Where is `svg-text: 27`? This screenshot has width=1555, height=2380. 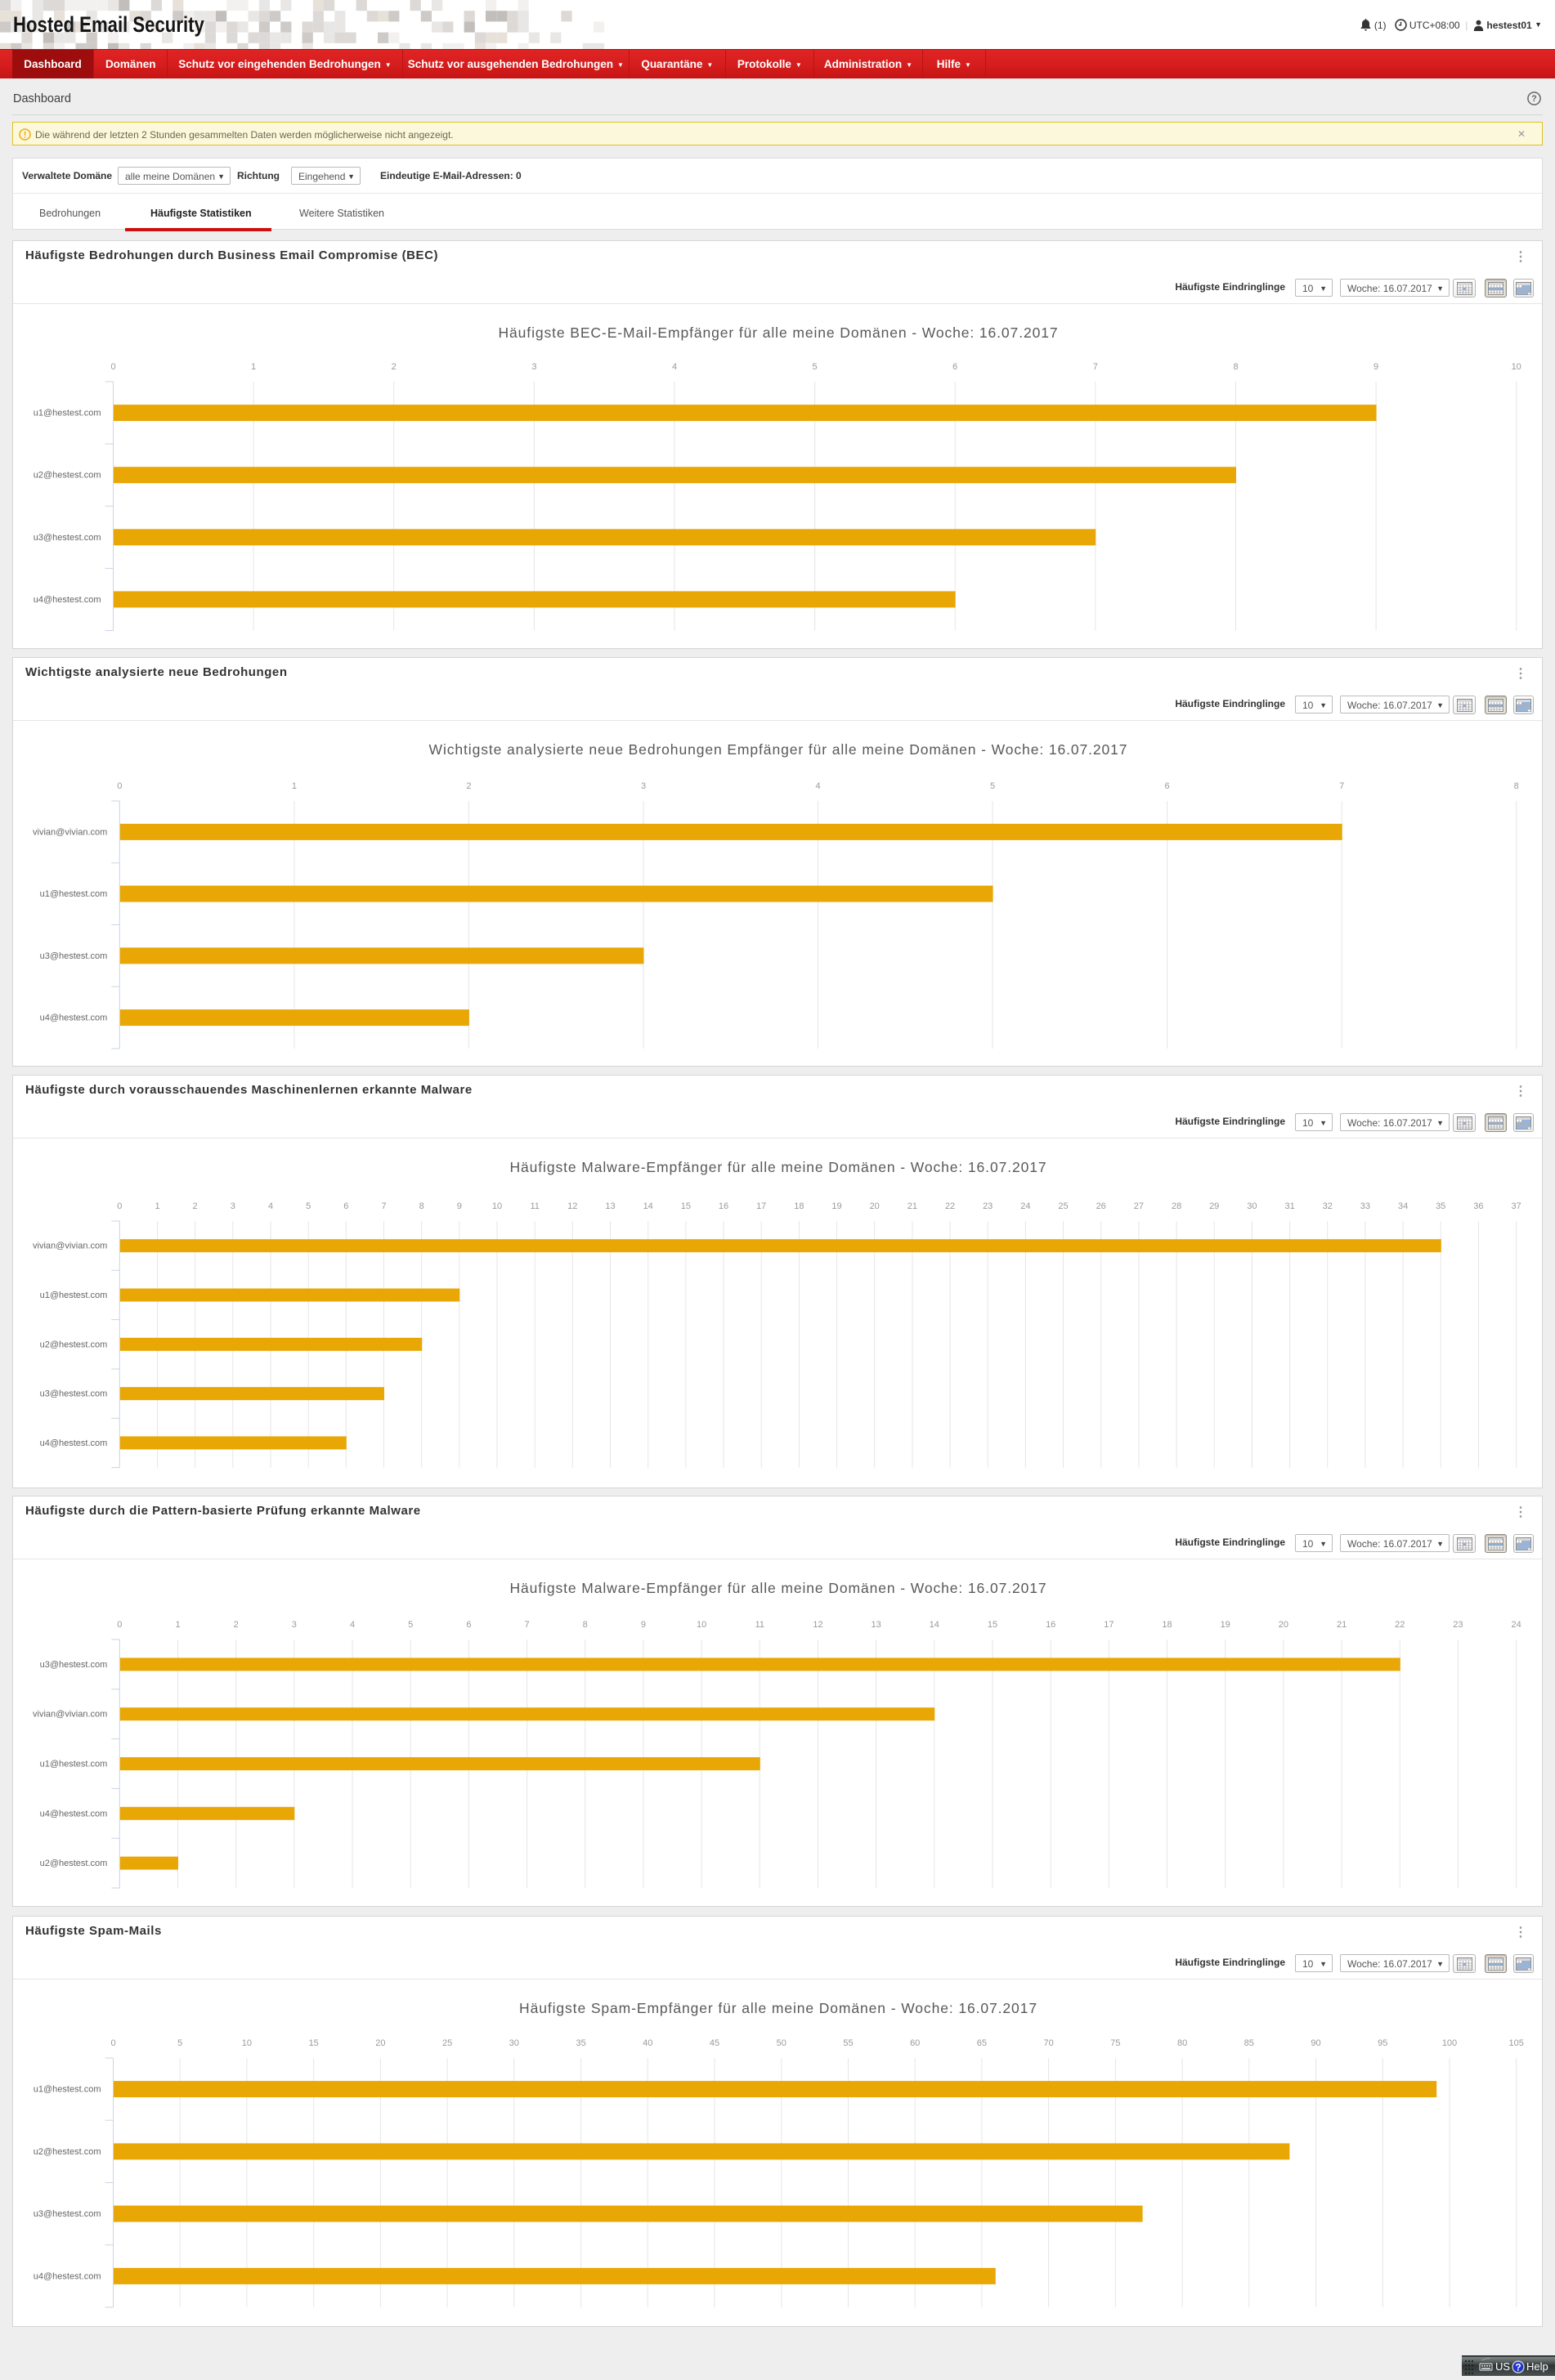 svg-text: 27 is located at coordinates (1139, 1206).